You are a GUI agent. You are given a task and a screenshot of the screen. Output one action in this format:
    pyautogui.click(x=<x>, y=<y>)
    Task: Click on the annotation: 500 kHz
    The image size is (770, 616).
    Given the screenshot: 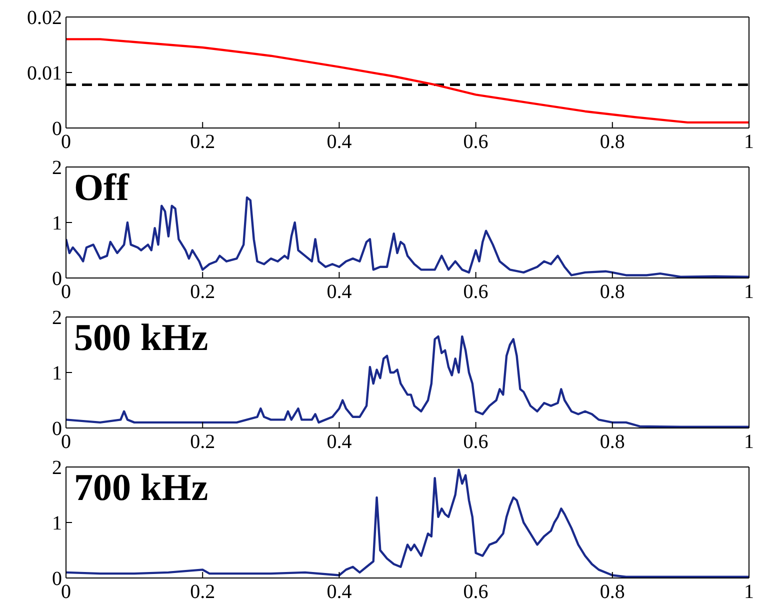 What is the action you would take?
    pyautogui.click(x=141, y=338)
    